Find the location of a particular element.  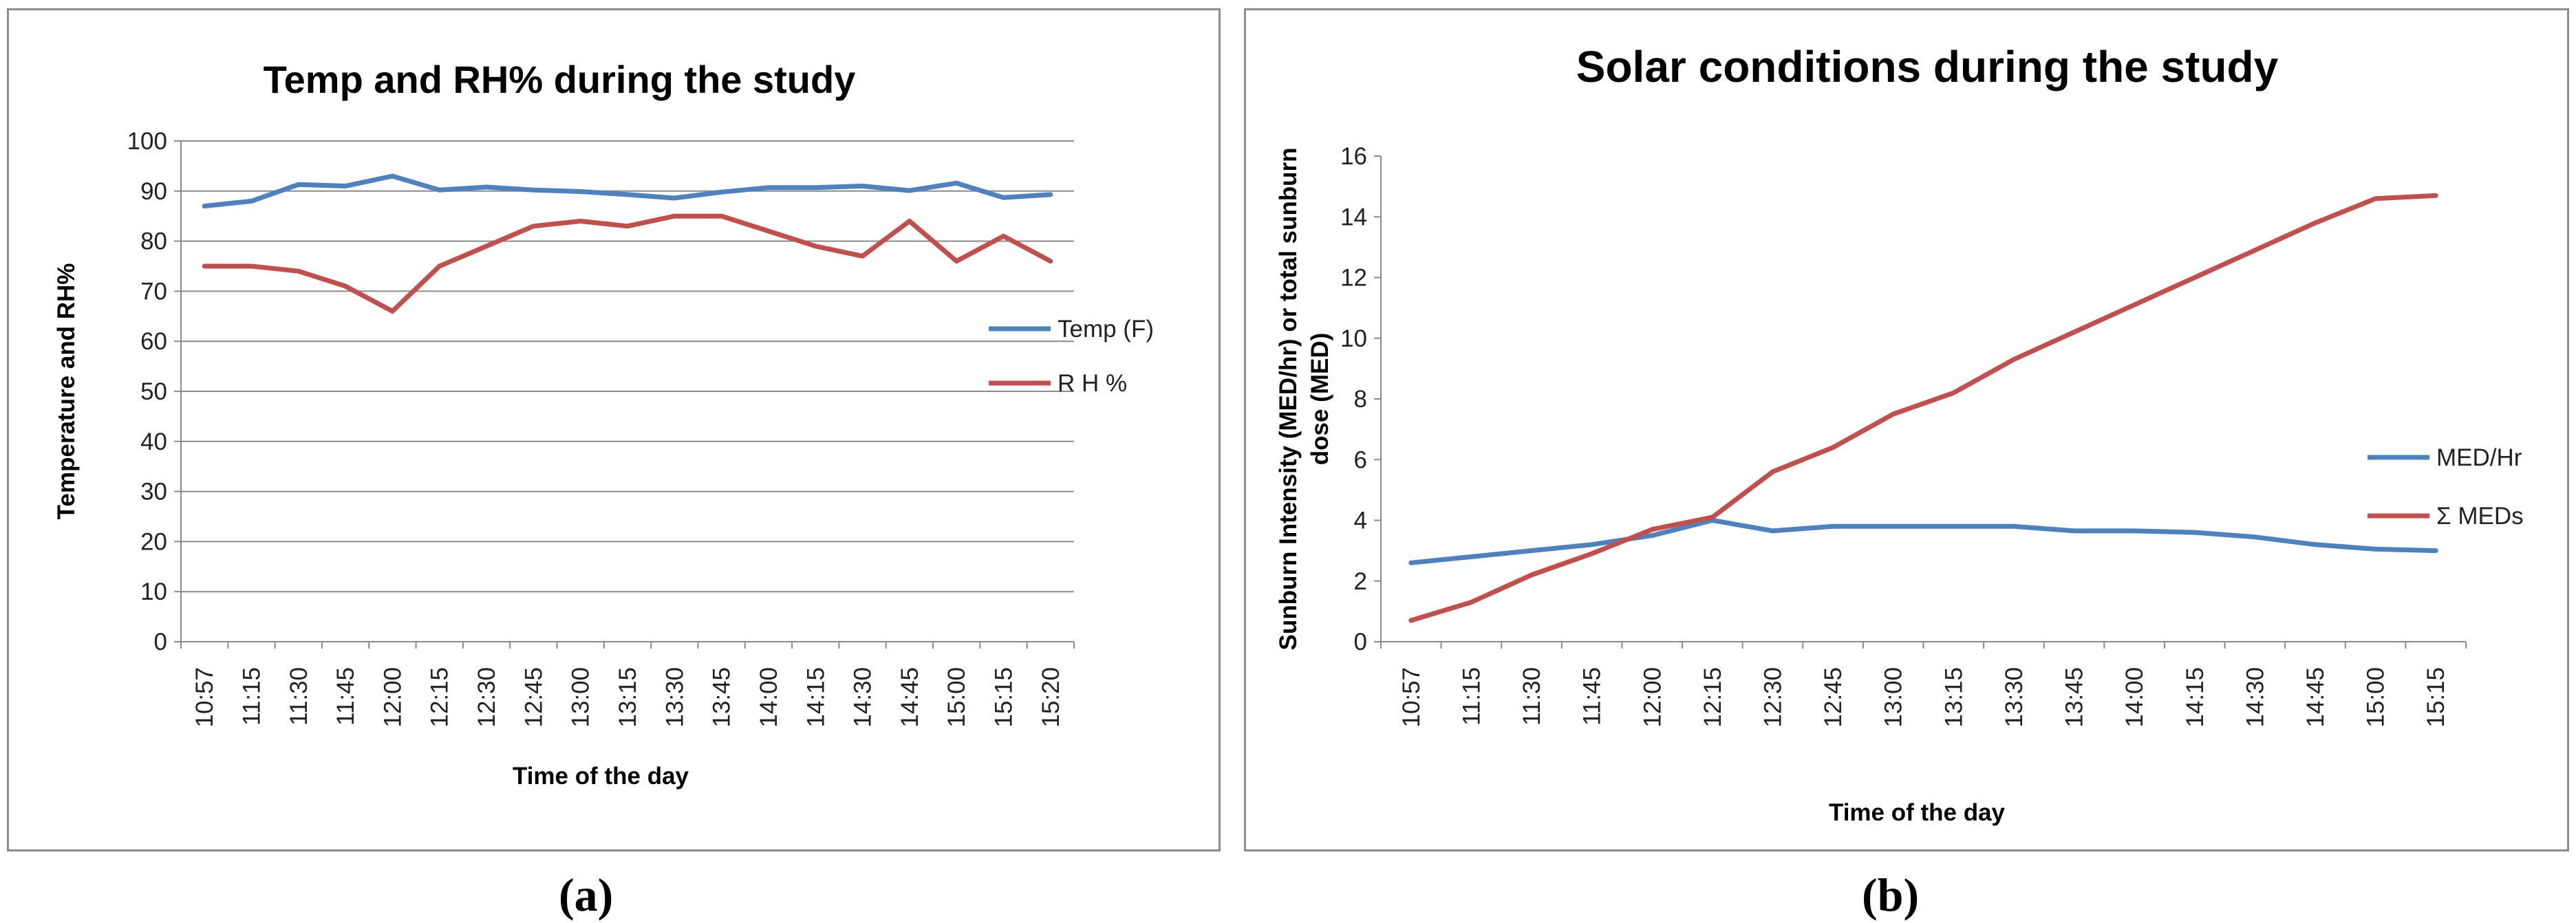

chart-a-x-tick-label: 14:00 is located at coordinates (769, 697).